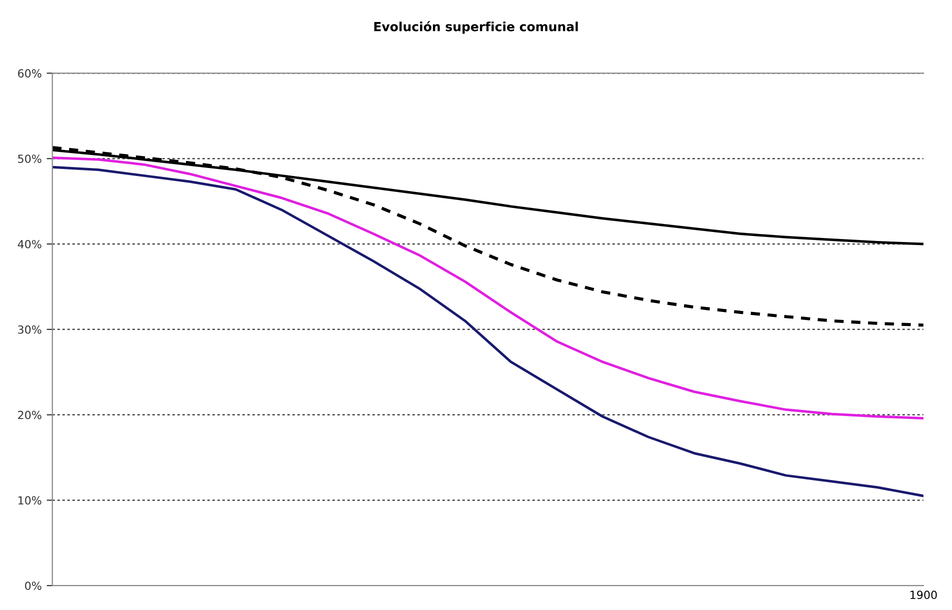 Image resolution: width=952 pixels, height=610 pixels. I want to click on y-tick-label: 10%, so click(30, 500).